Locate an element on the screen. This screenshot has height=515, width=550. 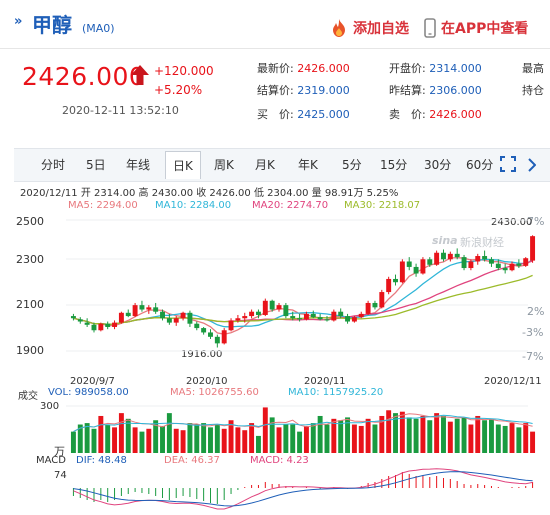
add-favorite-button: 添加自选 is located at coordinates (369, 28).